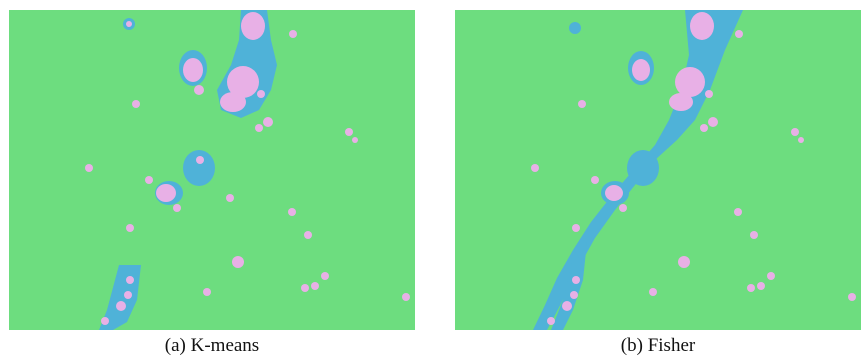  Describe the element at coordinates (658, 345) in the screenshot. I see `caption-fisher: (b) Fisher` at that location.